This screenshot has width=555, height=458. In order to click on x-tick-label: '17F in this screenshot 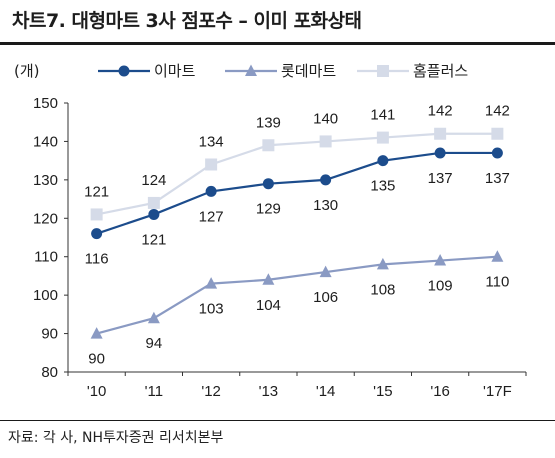, I will do `click(497, 391)`.